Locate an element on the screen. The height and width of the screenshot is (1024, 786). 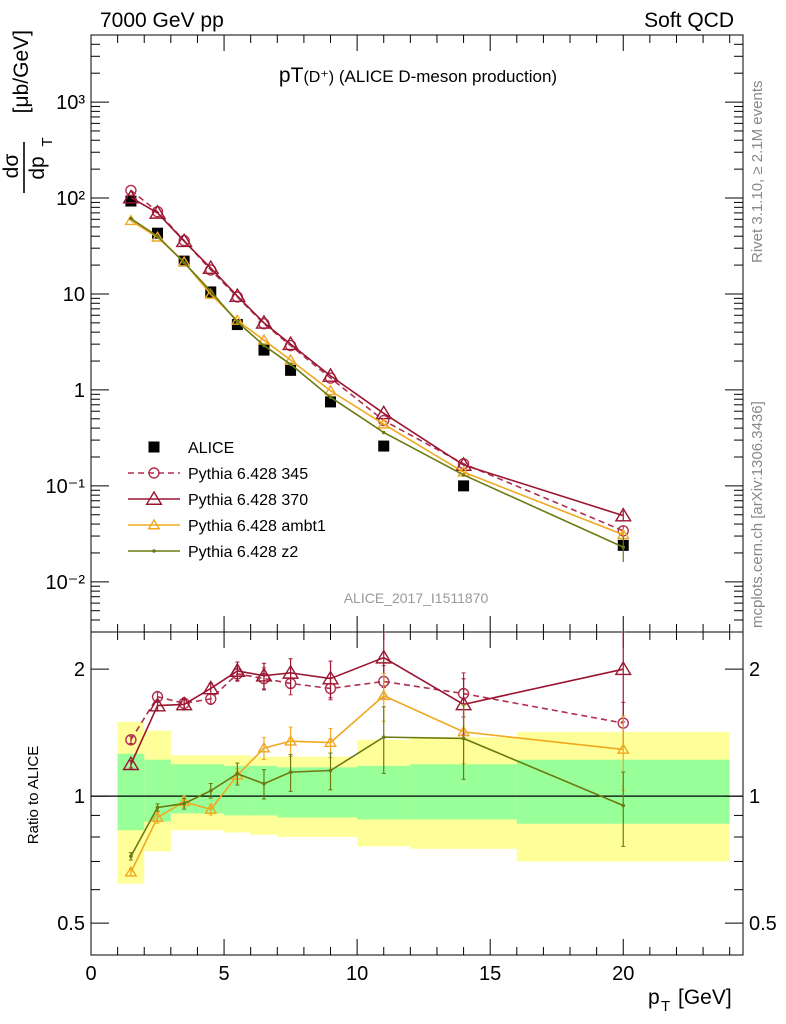
main-y-tick-label: 10⁻² is located at coordinates (66, 583).